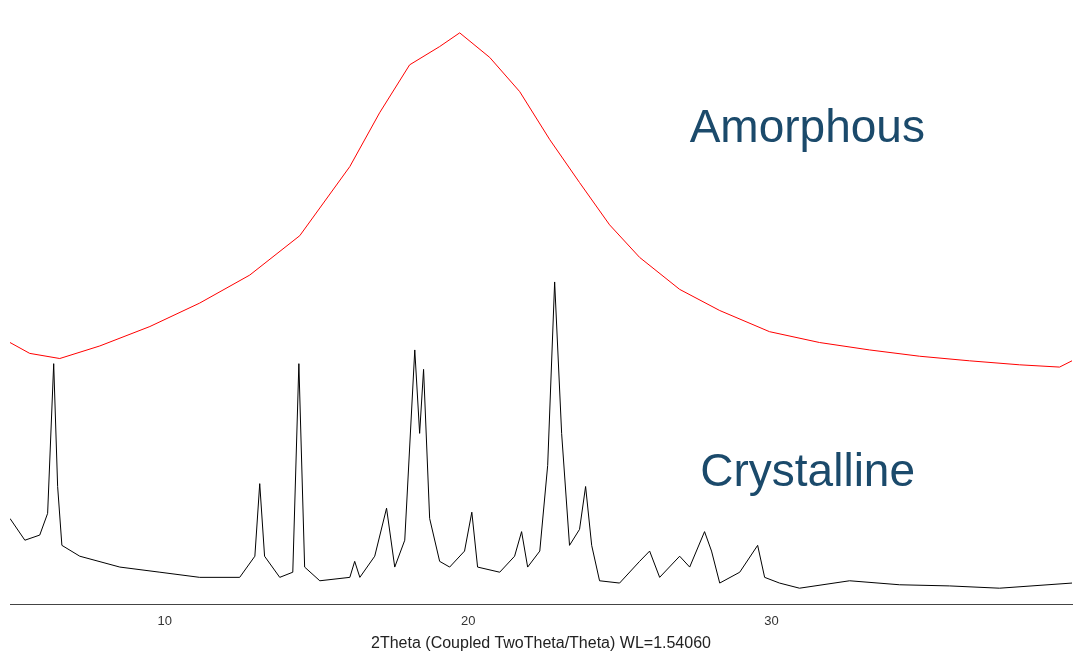 Image resolution: width=1073 pixels, height=657 pixels. I want to click on x-tick-label: 10, so click(164, 620).